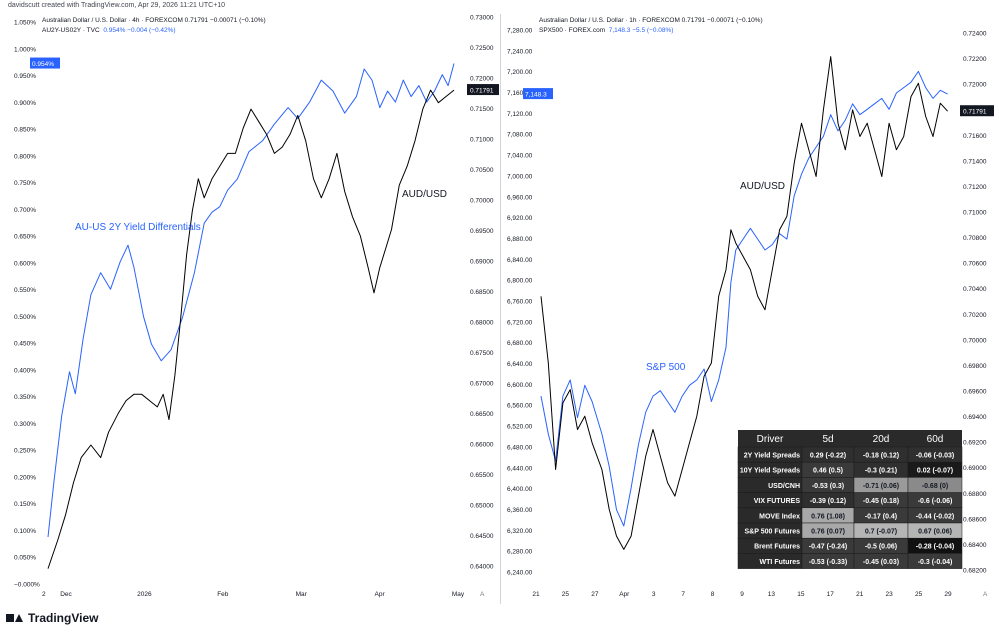 This screenshot has width=999, height=635. Describe the element at coordinates (772, 456) in the screenshot. I see `table-row-label: 2Y Yield Spreads` at that location.